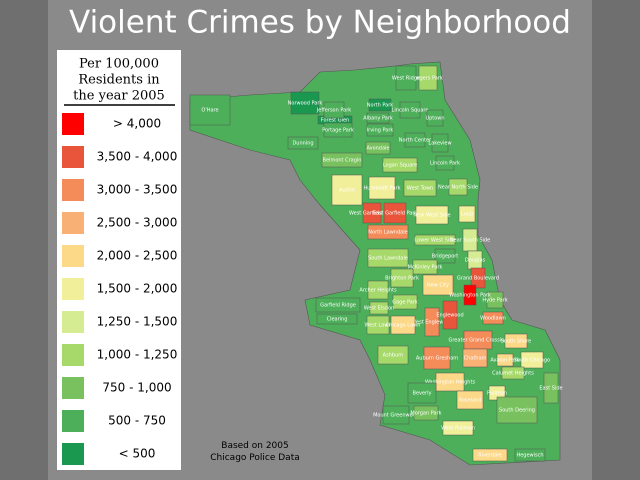 The height and width of the screenshot is (480, 640). I want to click on neighborhood-label: West Ridge, so click(406, 79).